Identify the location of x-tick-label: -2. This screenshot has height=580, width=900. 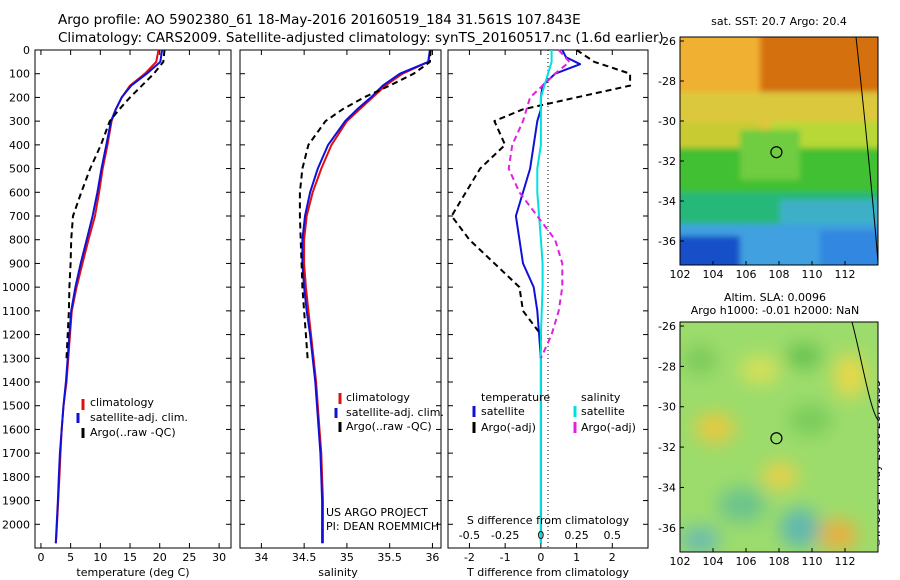
(469, 557).